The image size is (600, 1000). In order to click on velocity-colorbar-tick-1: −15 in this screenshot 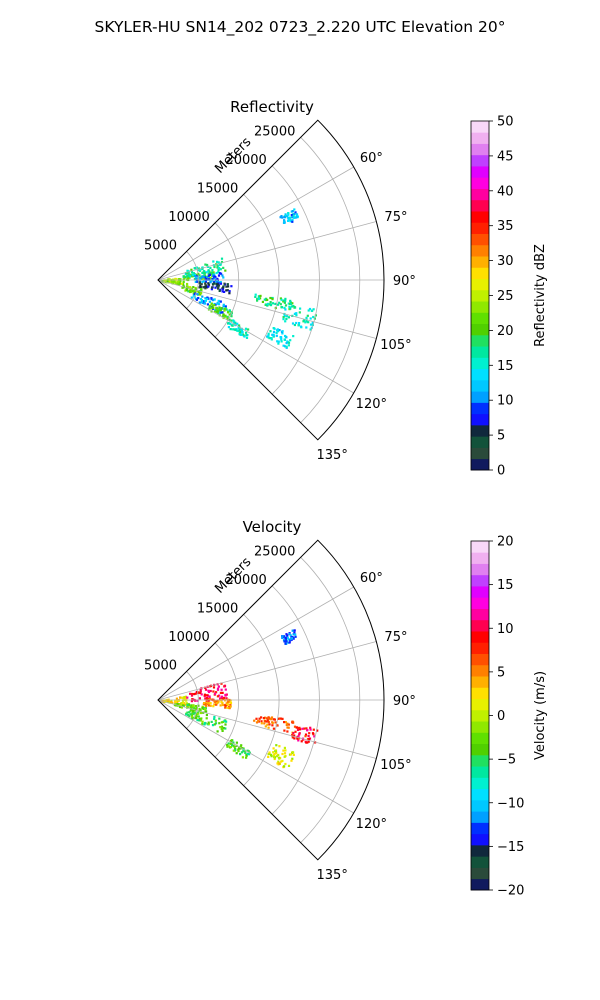, I will do `click(510, 847)`.